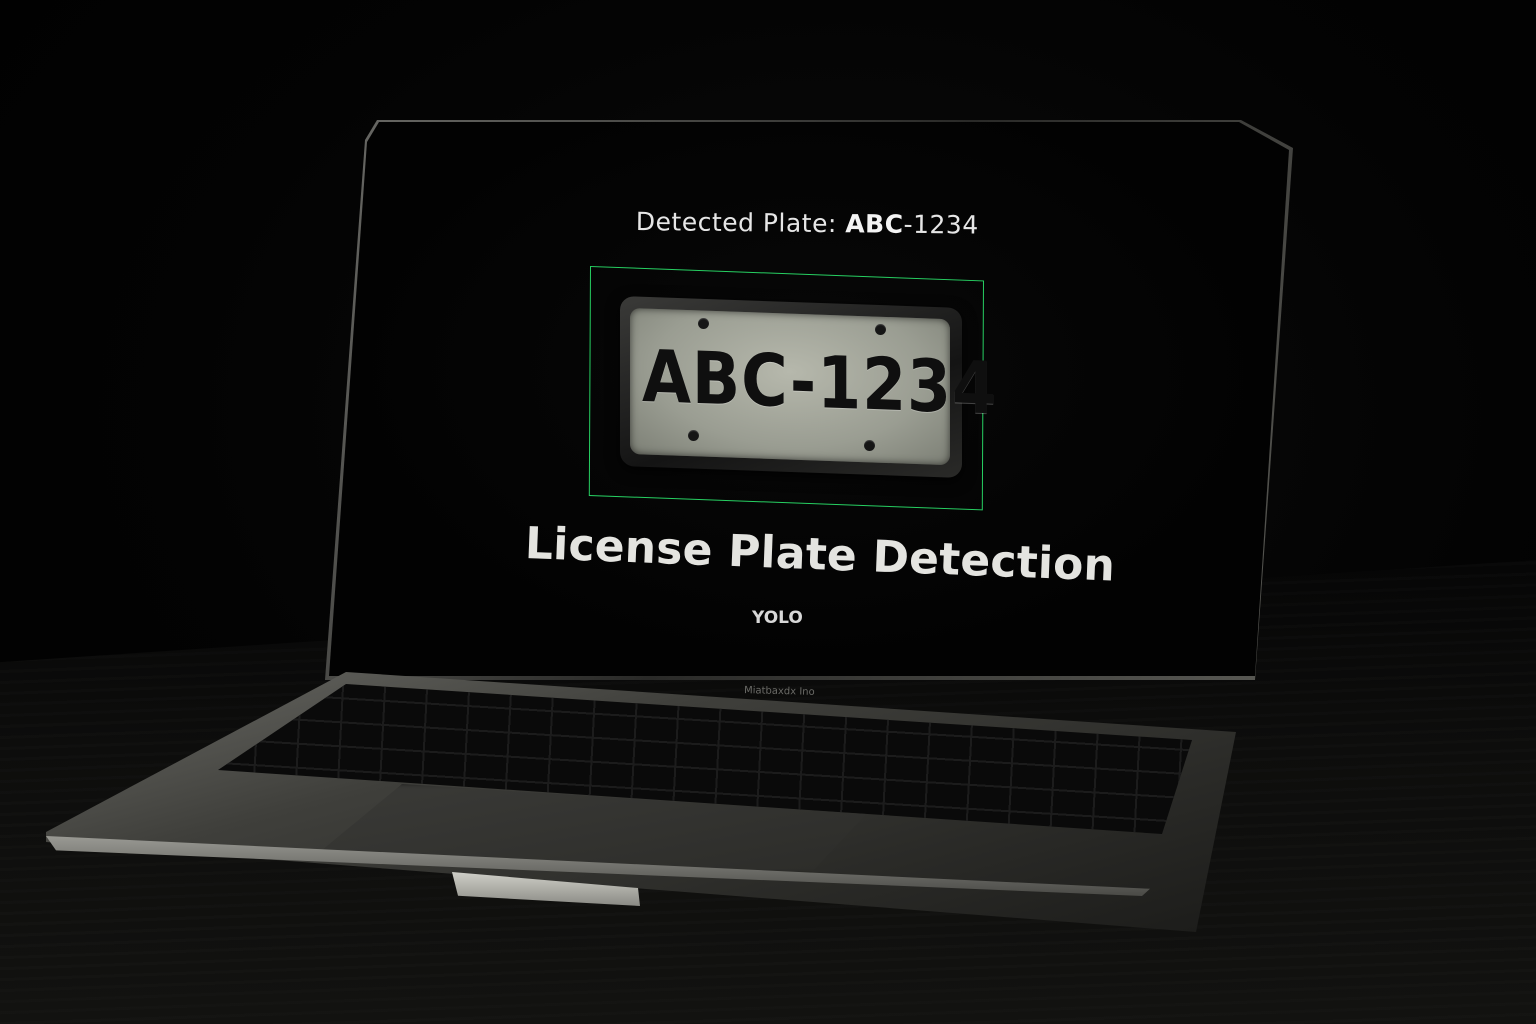 The width and height of the screenshot is (1536, 1024). Describe the element at coordinates (819, 382) in the screenshot. I see `license-plate-text: ABC-1234` at that location.